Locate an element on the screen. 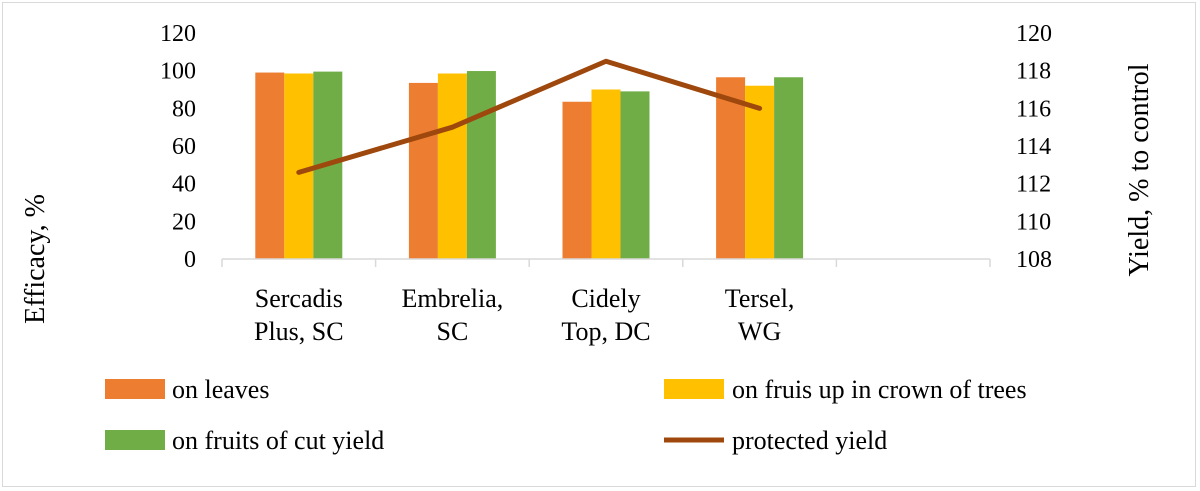 Image resolution: width=1200 pixels, height=491 pixels. x-category-label: Embrelia, is located at coordinates (453, 298).